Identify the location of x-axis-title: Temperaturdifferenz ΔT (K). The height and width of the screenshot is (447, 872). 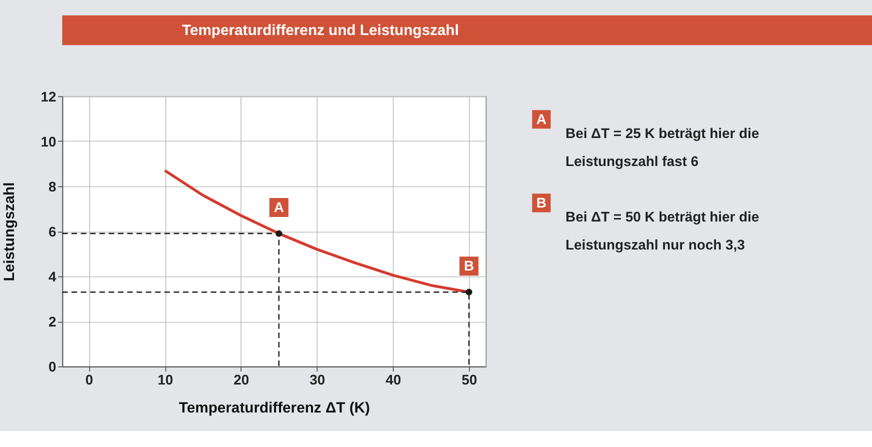
(274, 408).